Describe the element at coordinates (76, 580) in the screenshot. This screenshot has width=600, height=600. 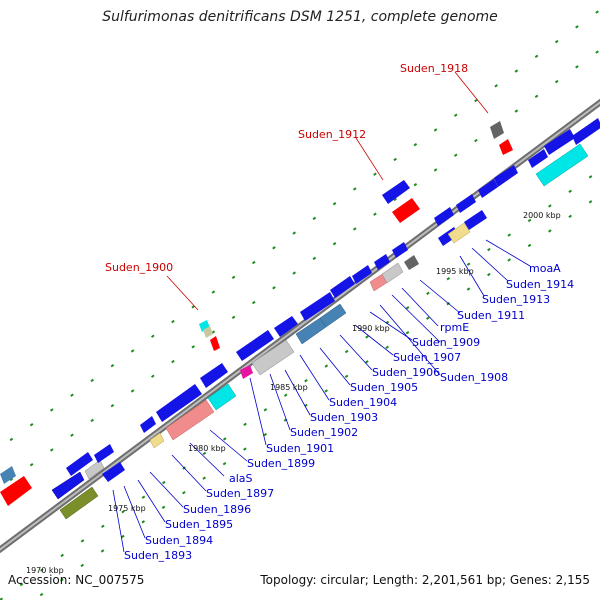
I see `accession-text: Accession: NC_007575` at that location.